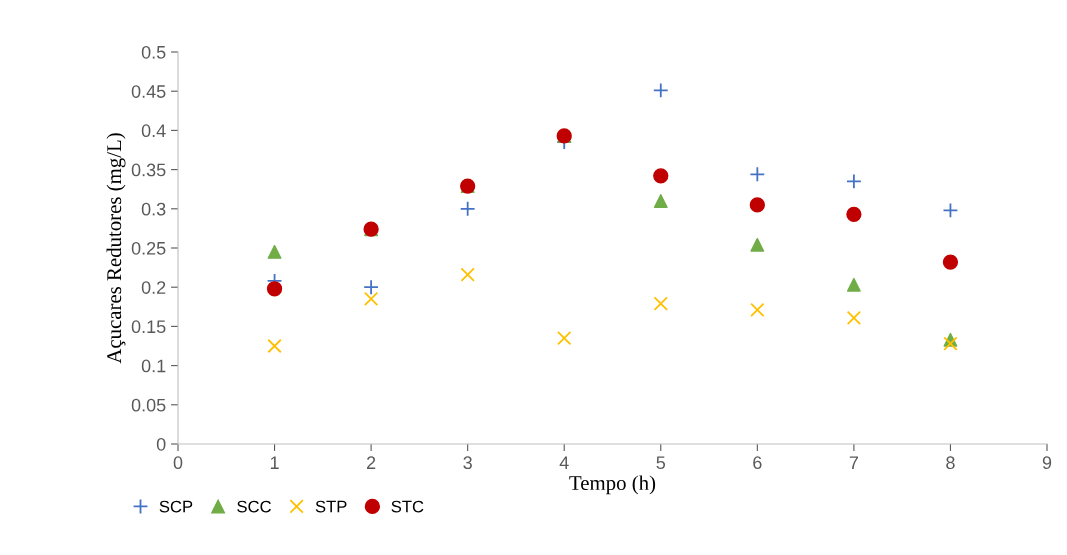 The height and width of the screenshot is (555, 1067). What do you see at coordinates (254, 506) in the screenshot?
I see `legend-label: SCC` at bounding box center [254, 506].